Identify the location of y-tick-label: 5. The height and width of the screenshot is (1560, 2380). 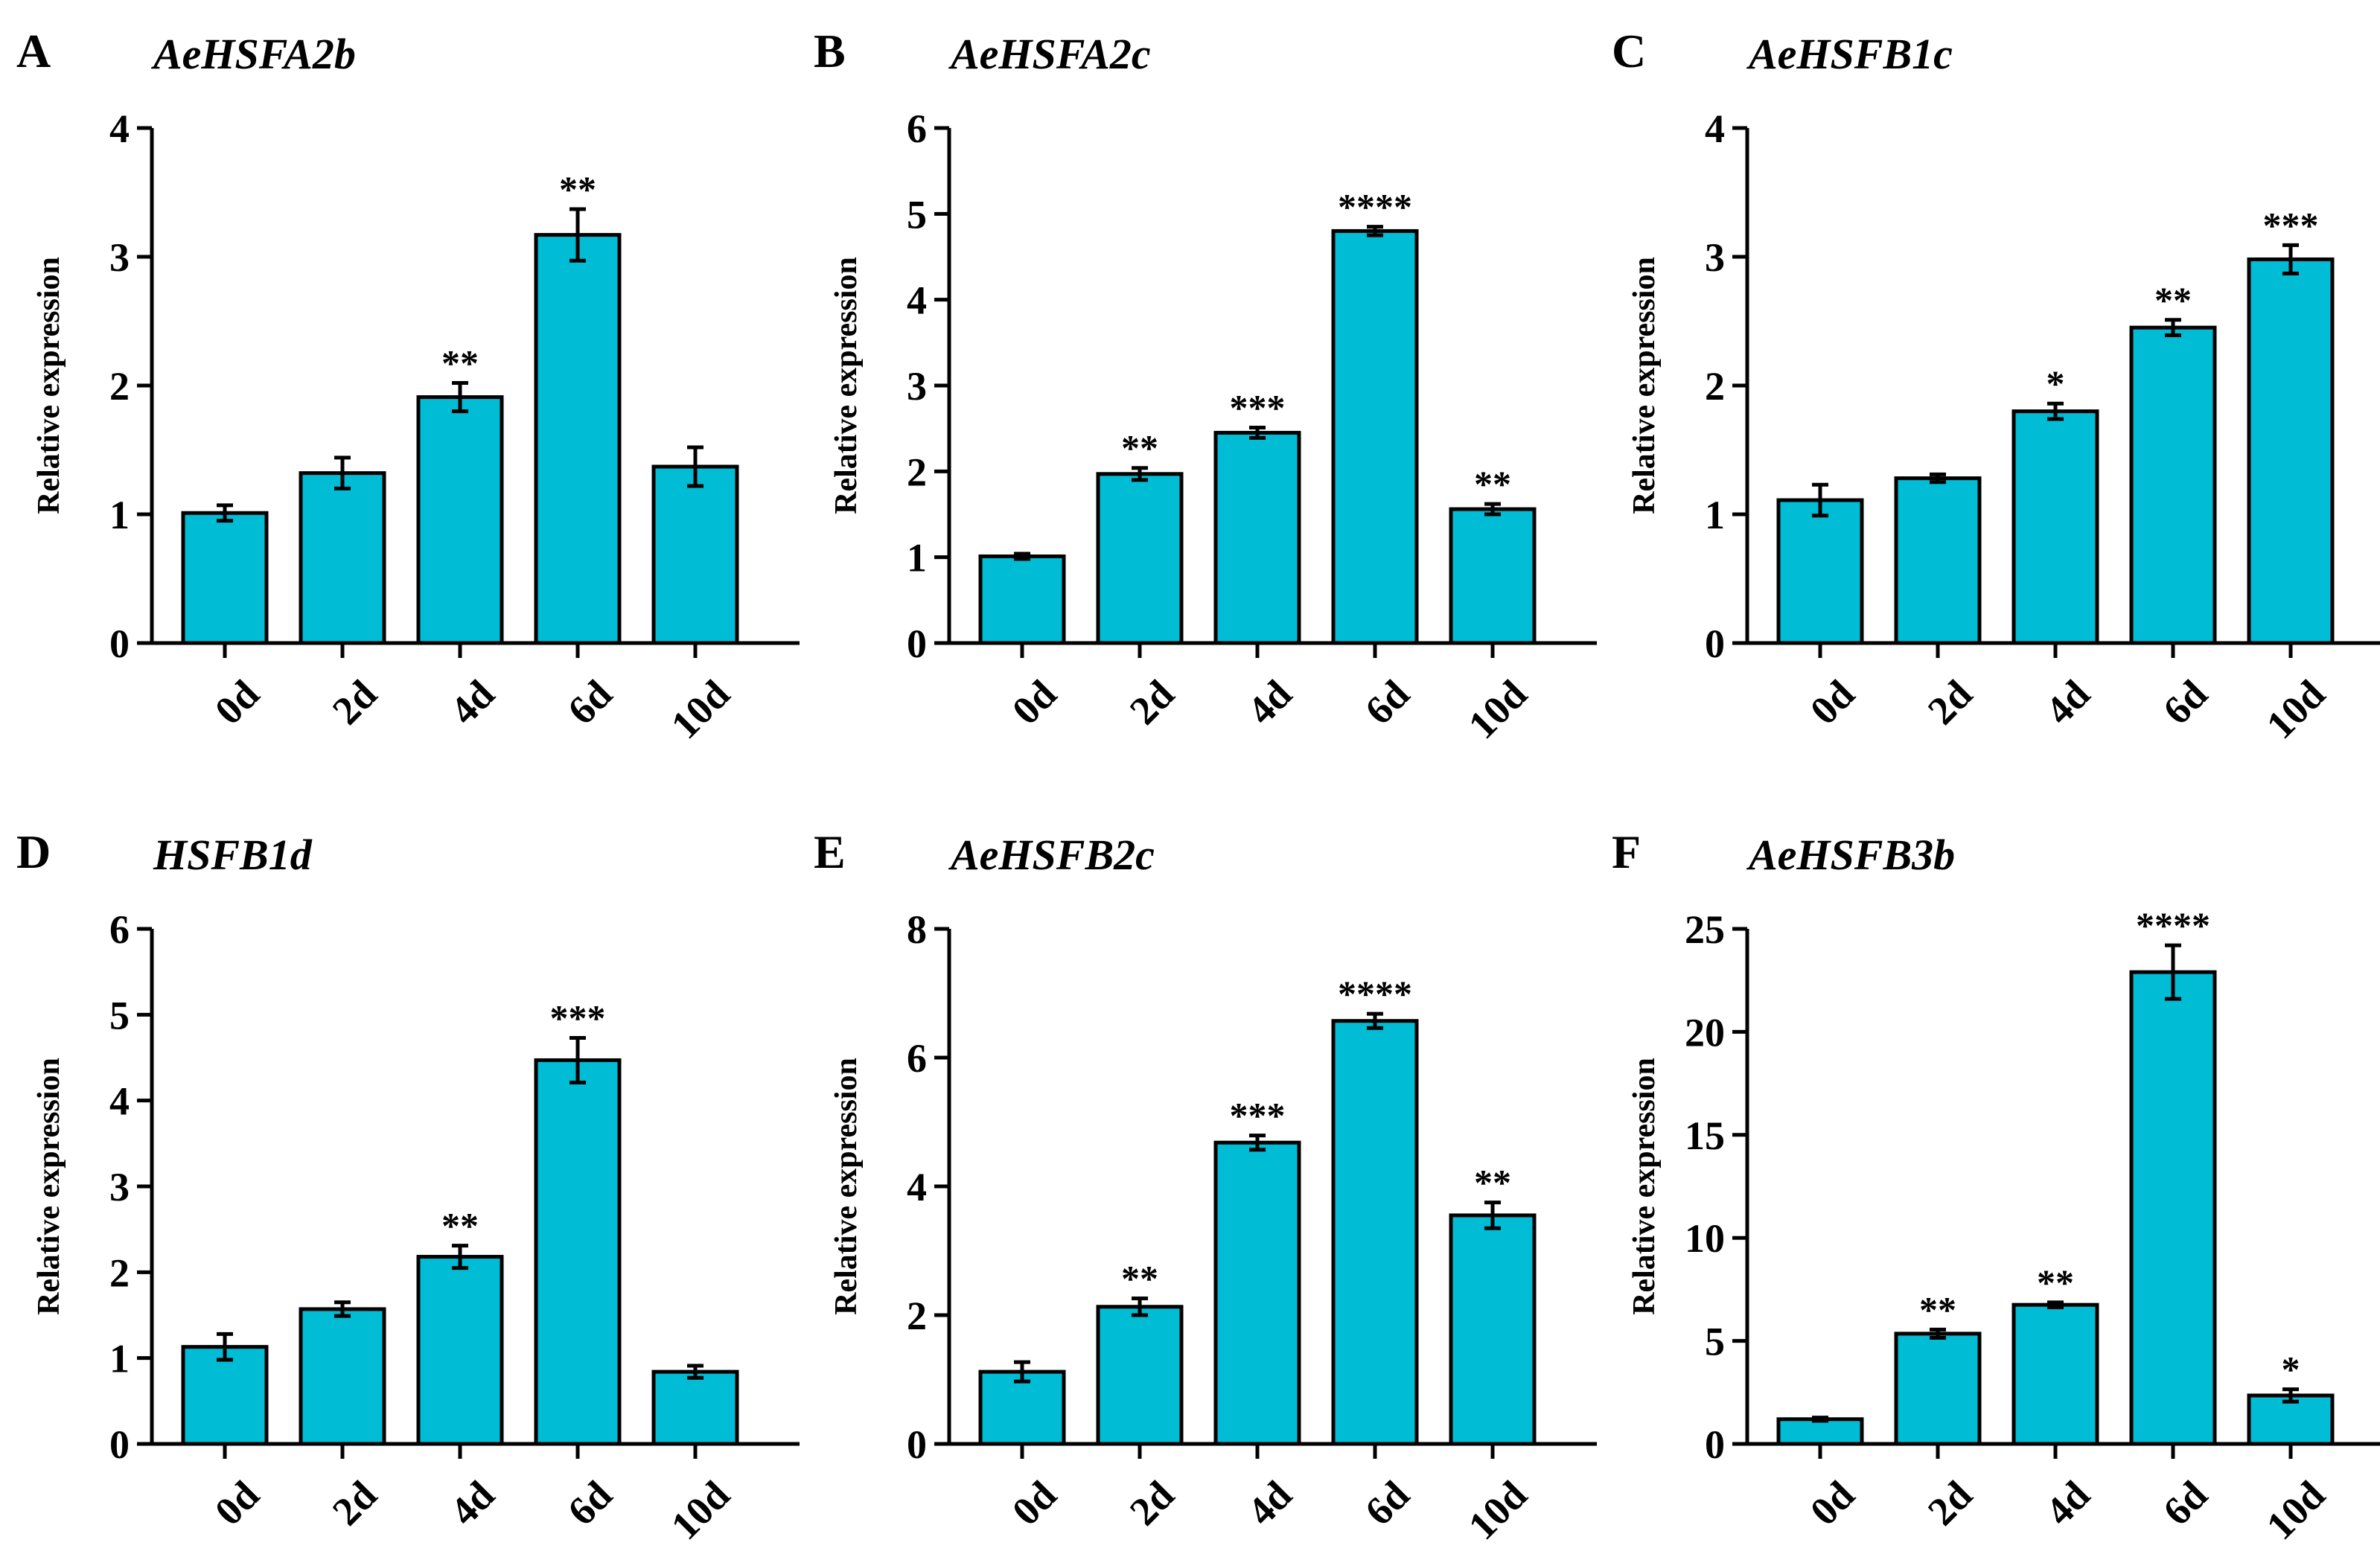
(119, 1015).